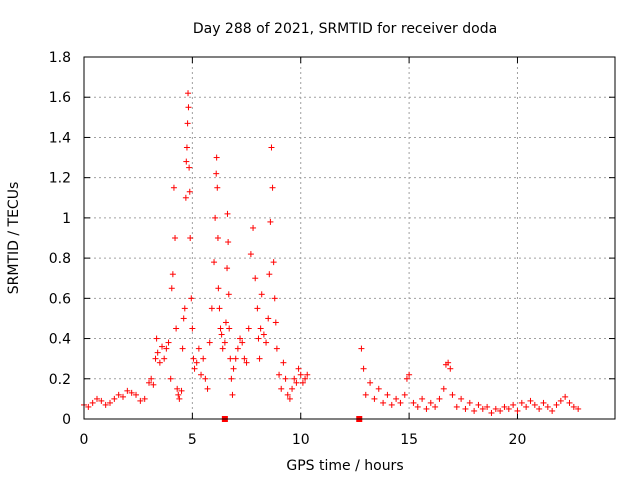 This screenshot has width=640, height=480. What do you see at coordinates (60, 259) in the screenshot?
I see `y-tick-label: 0.8` at bounding box center [60, 259].